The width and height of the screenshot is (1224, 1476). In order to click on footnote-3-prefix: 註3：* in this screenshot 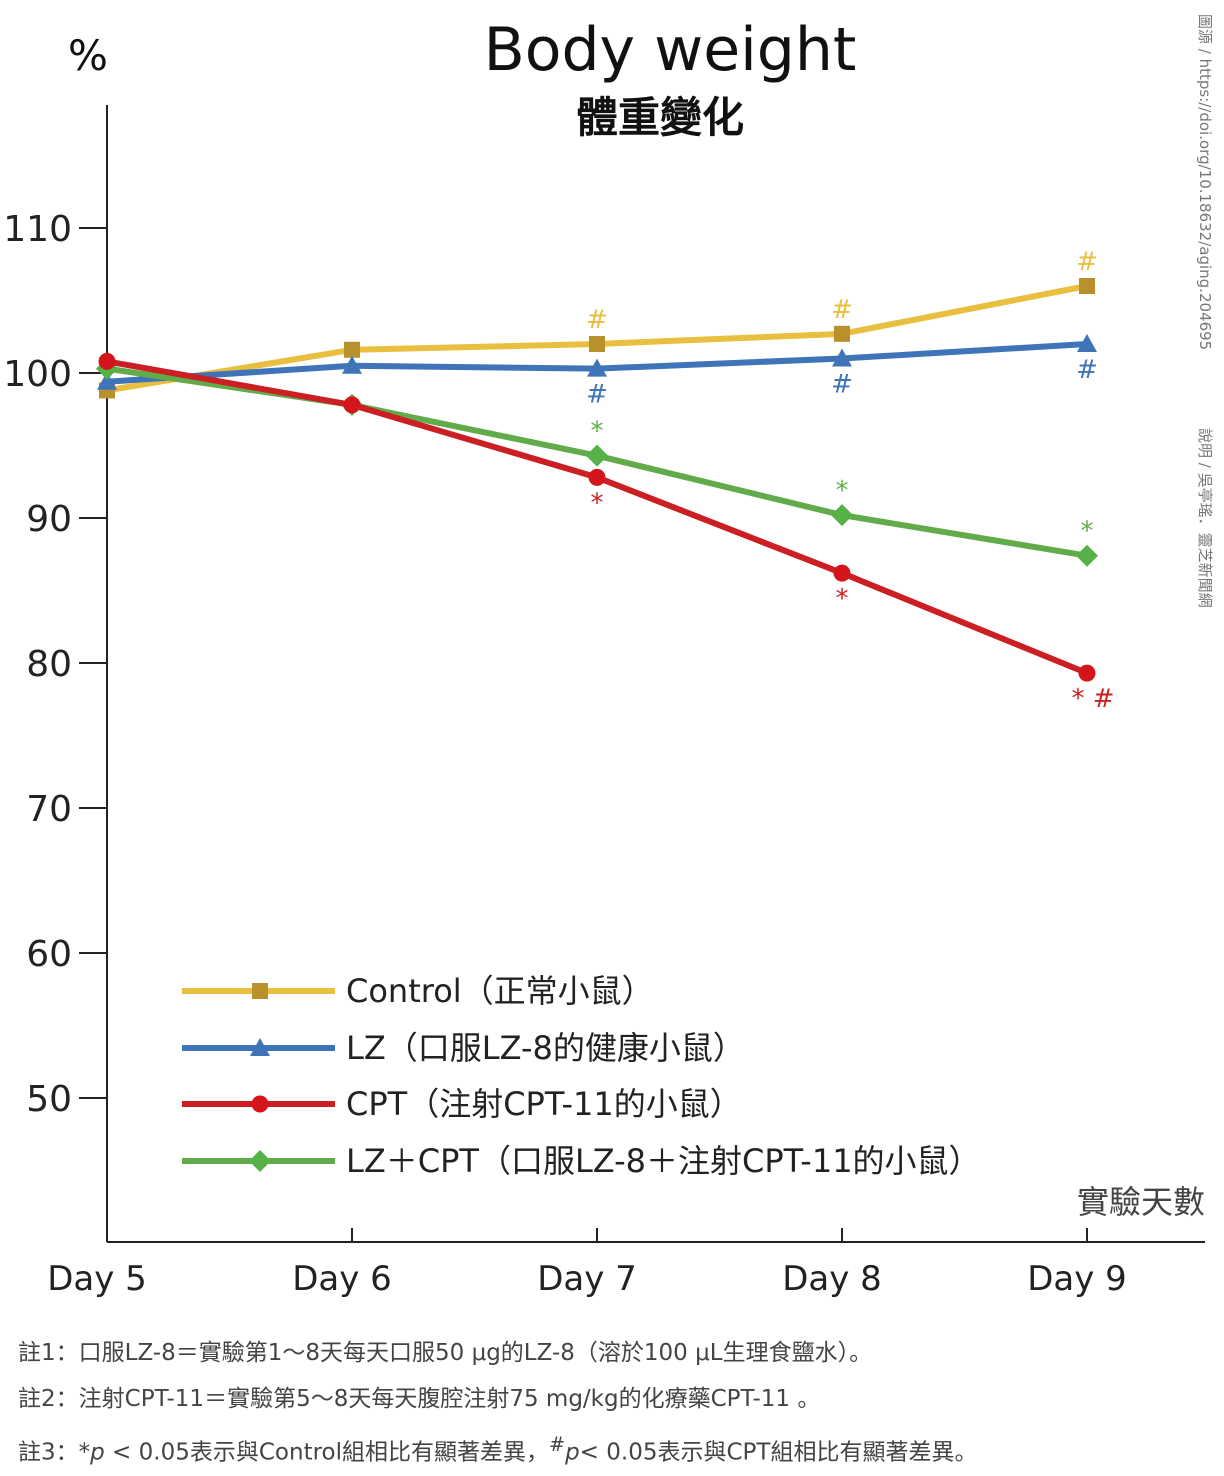, I will do `click(54, 1452)`.